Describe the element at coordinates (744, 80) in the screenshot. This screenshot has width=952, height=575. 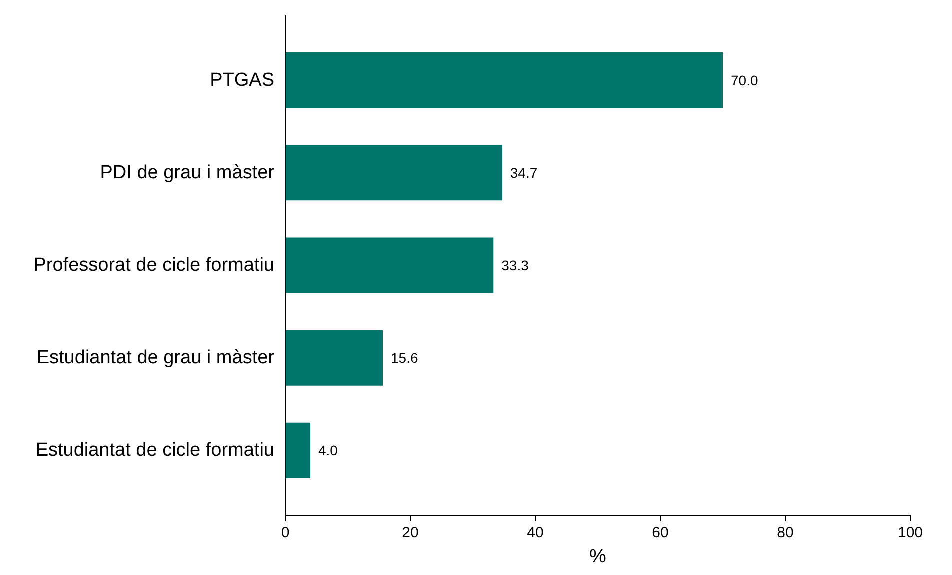
I see `data-label: 70.0` at that location.